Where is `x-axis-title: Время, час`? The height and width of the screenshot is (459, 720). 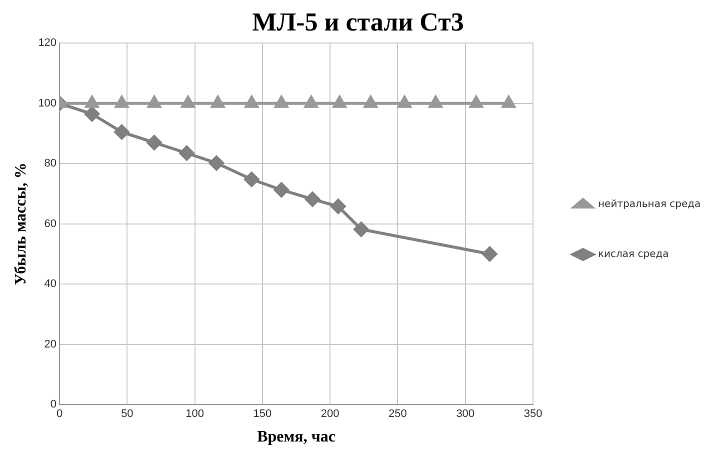 x-axis-title: Время, час is located at coordinates (296, 437).